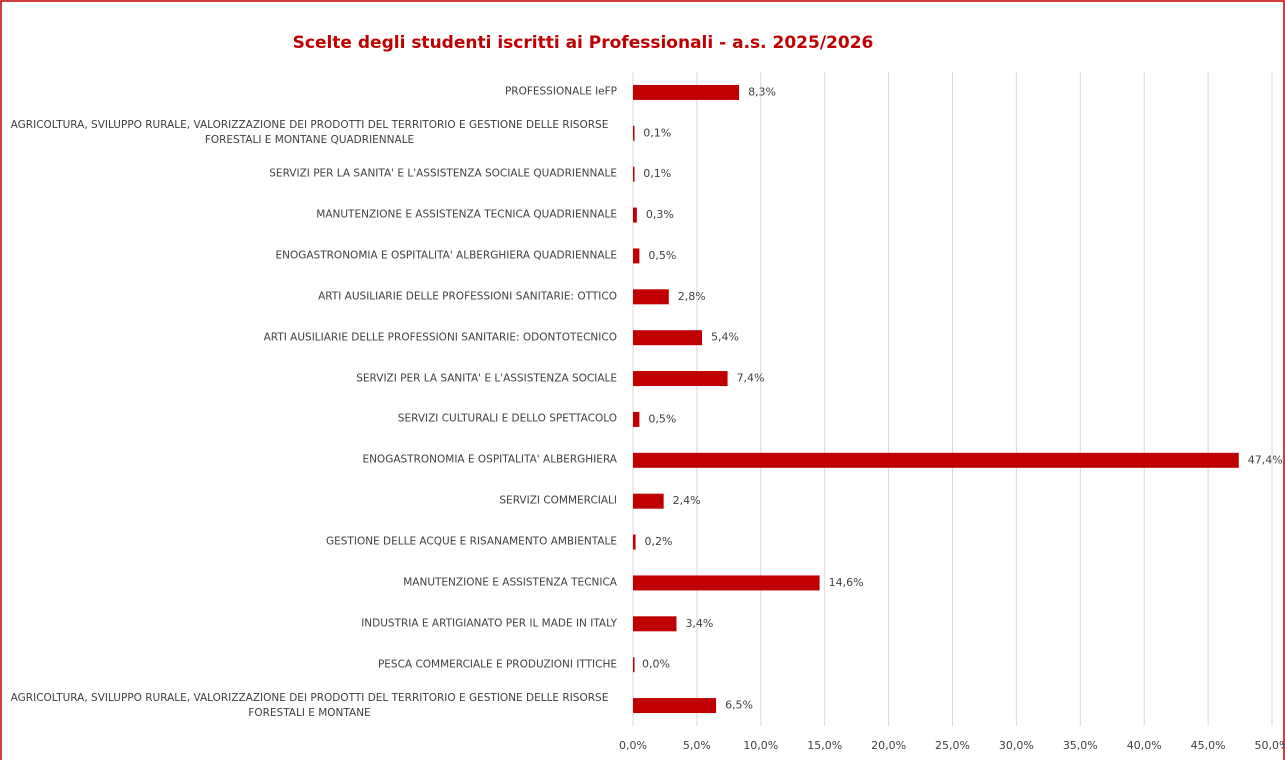 The width and height of the screenshot is (1285, 760). I want to click on x-tick-label: 10,0%, so click(760, 745).